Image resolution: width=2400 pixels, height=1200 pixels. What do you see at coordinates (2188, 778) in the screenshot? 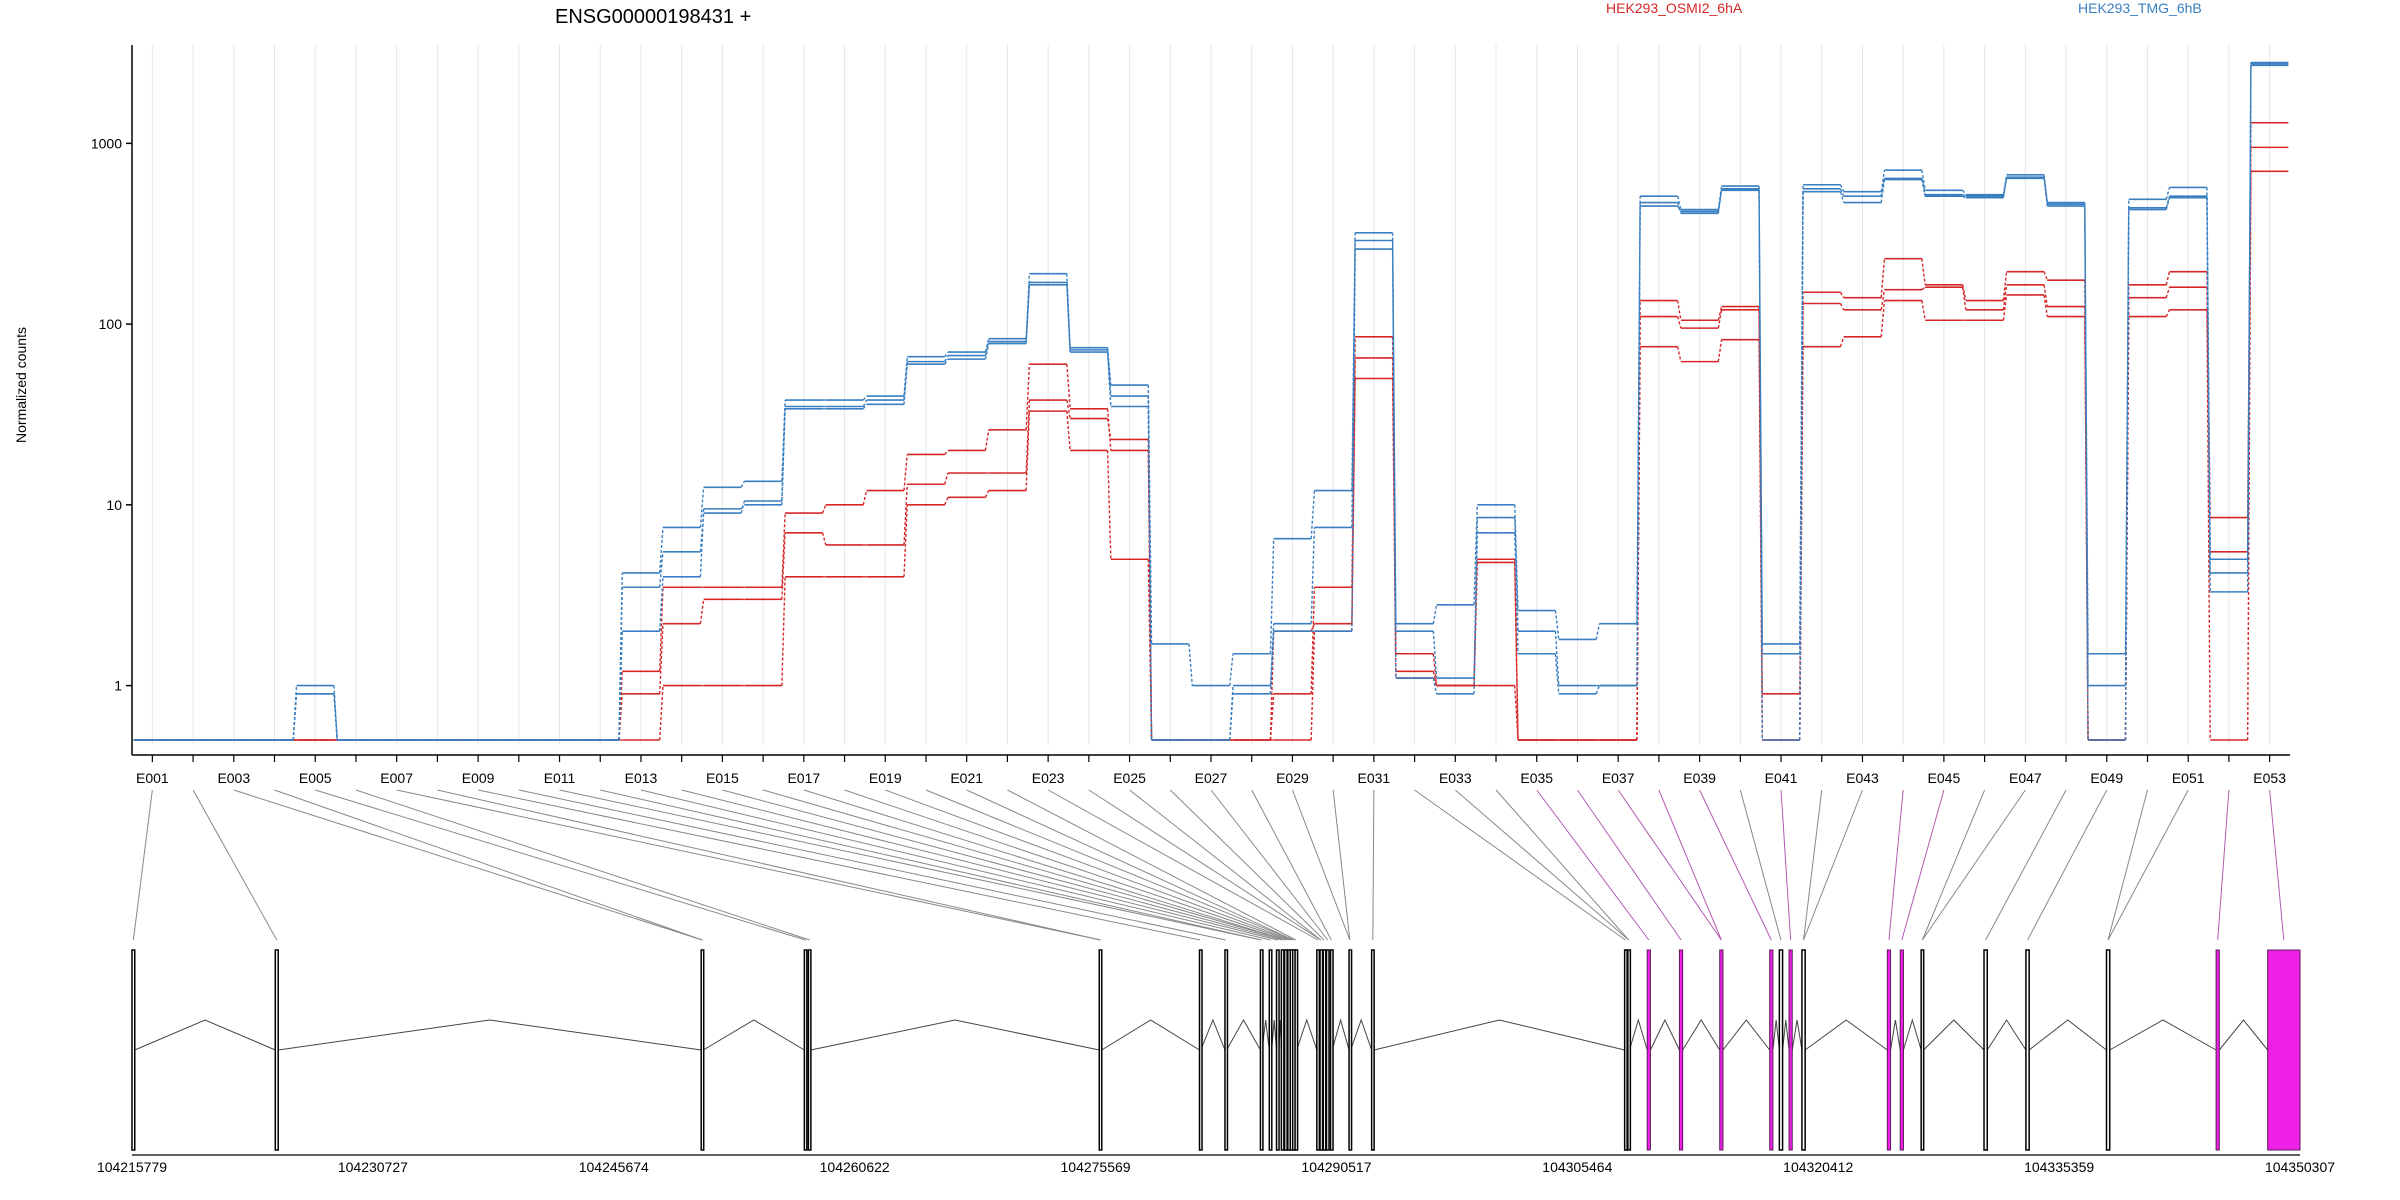
I see `x-tick-label: E051` at bounding box center [2188, 778].